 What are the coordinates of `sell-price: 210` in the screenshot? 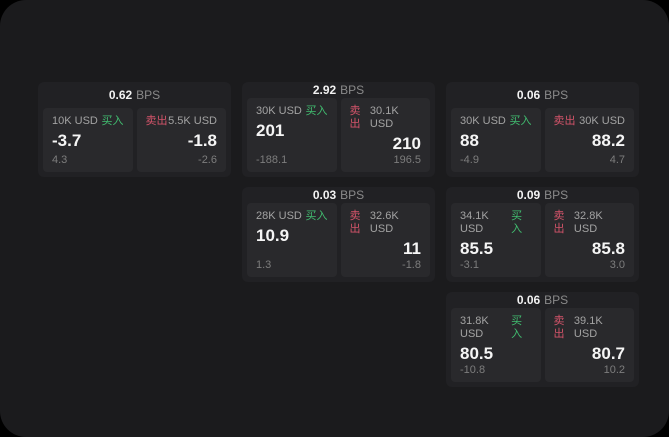 It's located at (406, 143).